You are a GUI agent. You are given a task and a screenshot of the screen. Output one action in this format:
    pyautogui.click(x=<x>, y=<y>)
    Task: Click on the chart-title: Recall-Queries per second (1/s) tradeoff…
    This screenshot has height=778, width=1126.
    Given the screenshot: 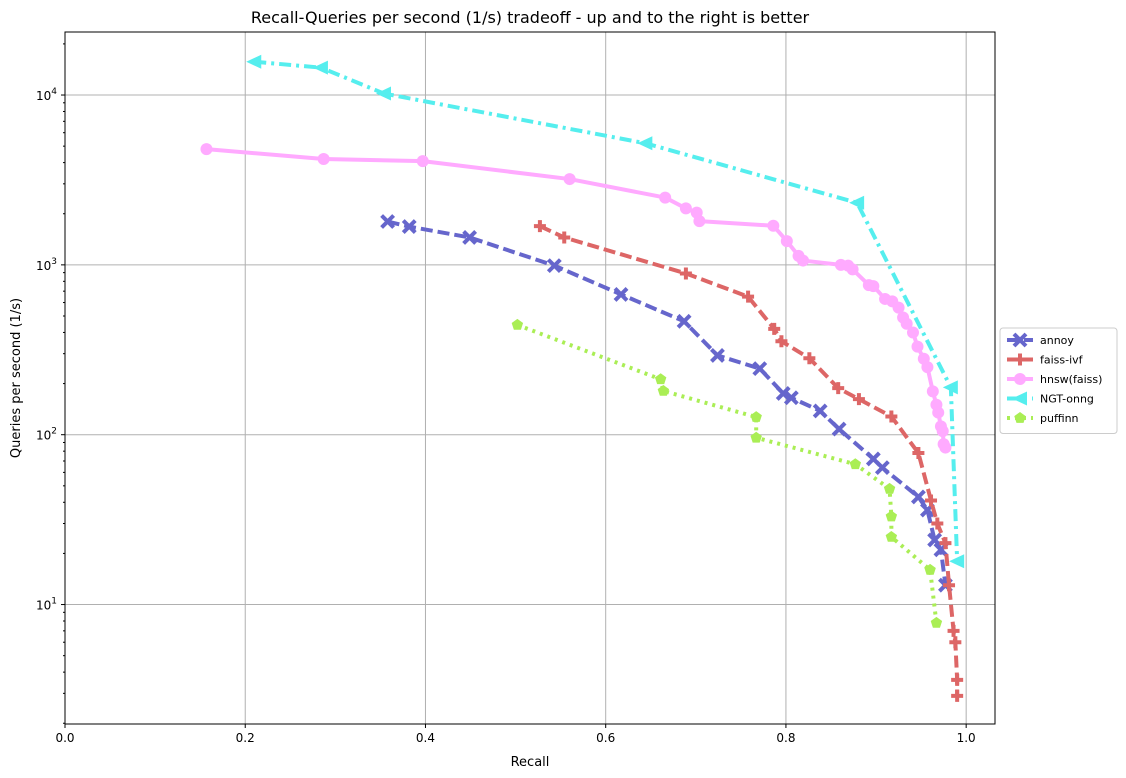 What is the action you would take?
    pyautogui.click(x=530, y=17)
    